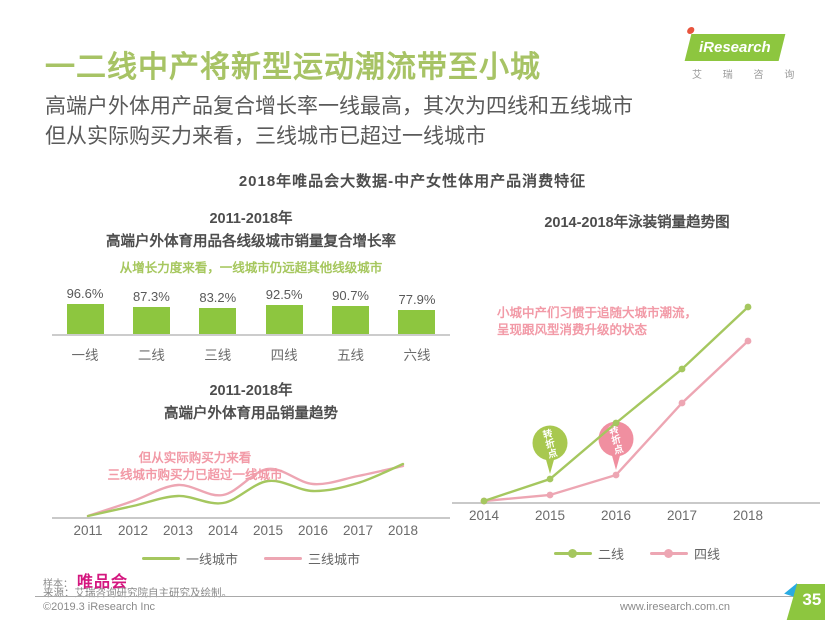 This screenshot has height=620, width=825. I want to click on bar-column: 87.3%, so click(151, 311).